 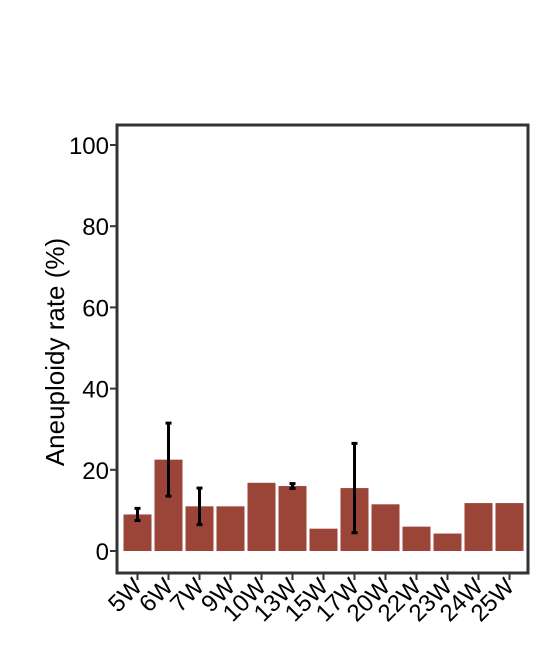 What do you see at coordinates (292, 518) in the screenshot?
I see `bar-13W` at bounding box center [292, 518].